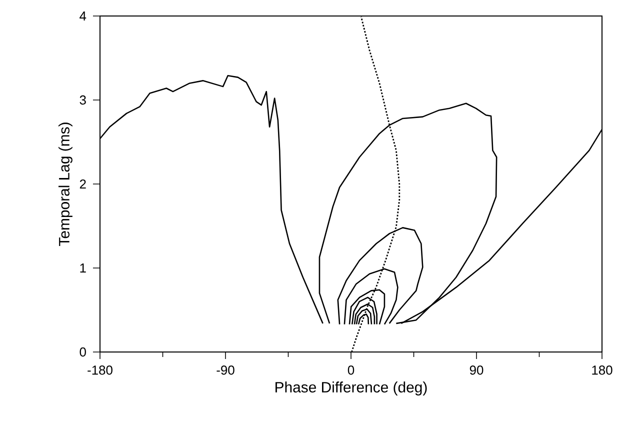 The width and height of the screenshot is (624, 434). Describe the element at coordinates (83, 268) in the screenshot. I see `y-tick-label: 1` at that location.